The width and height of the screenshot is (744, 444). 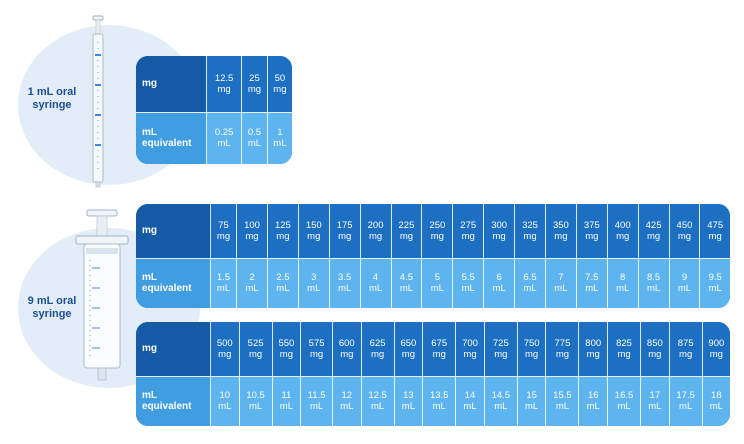 I want to click on table-cell-ml: 10.5 mL, so click(x=255, y=400).